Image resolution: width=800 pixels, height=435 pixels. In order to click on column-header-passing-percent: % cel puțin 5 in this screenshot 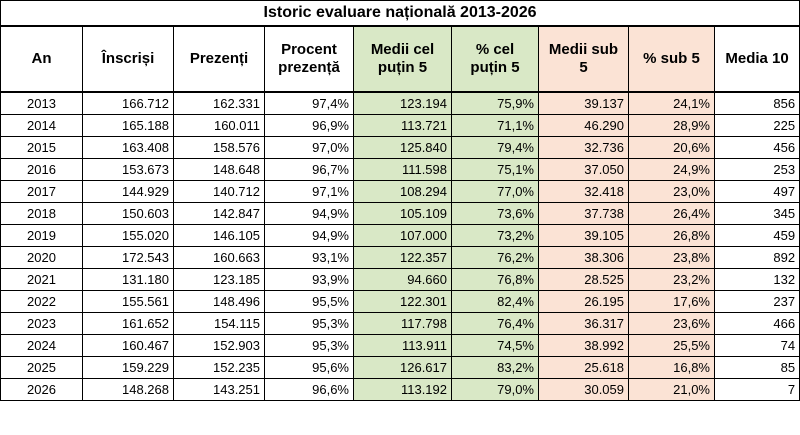, I will do `click(495, 59)`.